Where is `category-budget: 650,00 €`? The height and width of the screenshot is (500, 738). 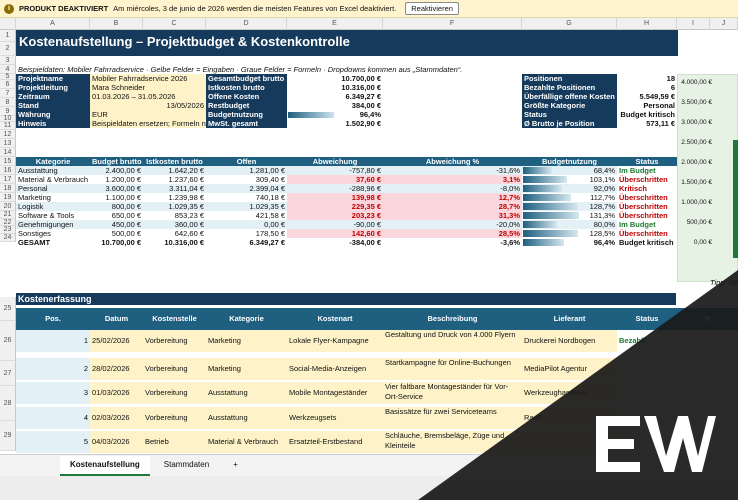
category-budget: 650,00 € is located at coordinates (126, 215).